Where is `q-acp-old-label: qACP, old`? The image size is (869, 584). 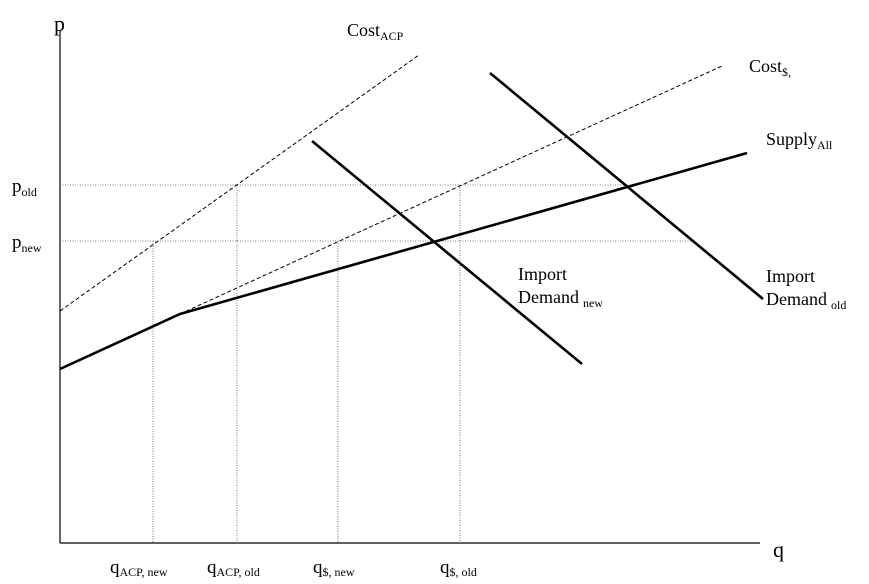
q-acp-old-label: qACP, old is located at coordinates (233, 568).